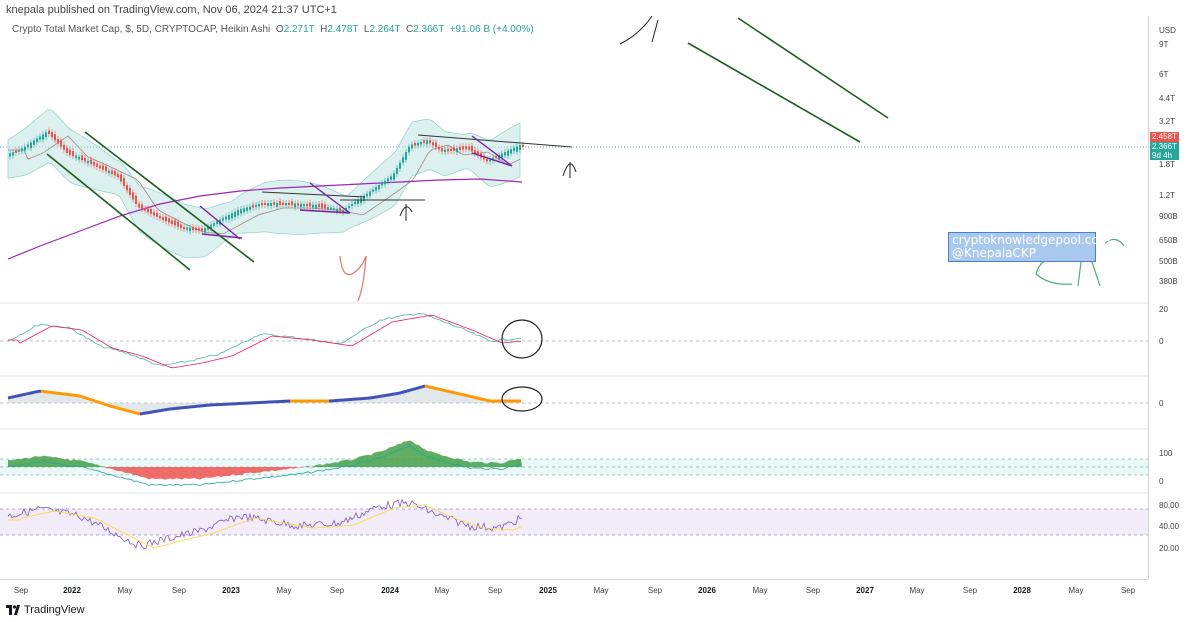 The width and height of the screenshot is (1200, 622). Describe the element at coordinates (1161, 403) in the screenshot. I see `ao-tick-label: 0` at that location.